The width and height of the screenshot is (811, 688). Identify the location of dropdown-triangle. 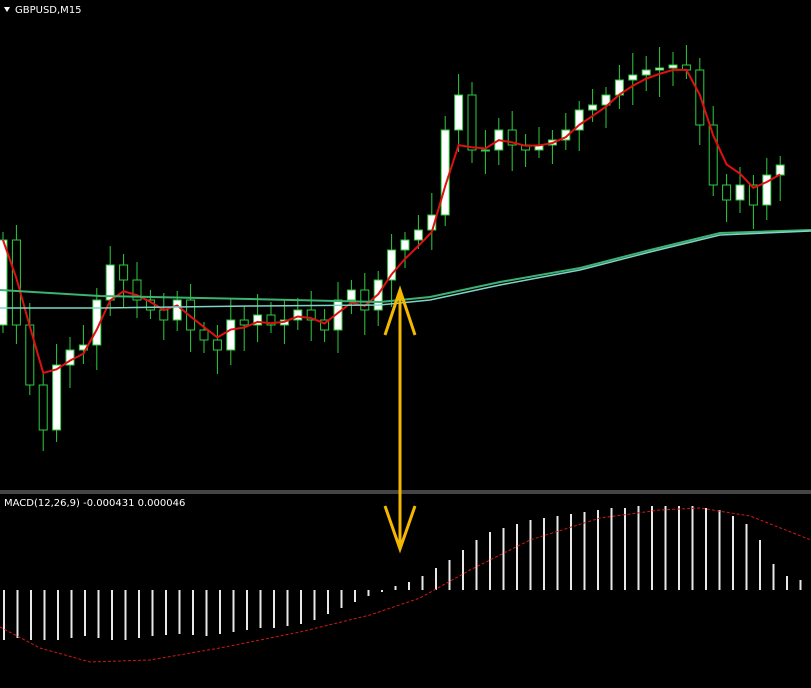
(7, 9).